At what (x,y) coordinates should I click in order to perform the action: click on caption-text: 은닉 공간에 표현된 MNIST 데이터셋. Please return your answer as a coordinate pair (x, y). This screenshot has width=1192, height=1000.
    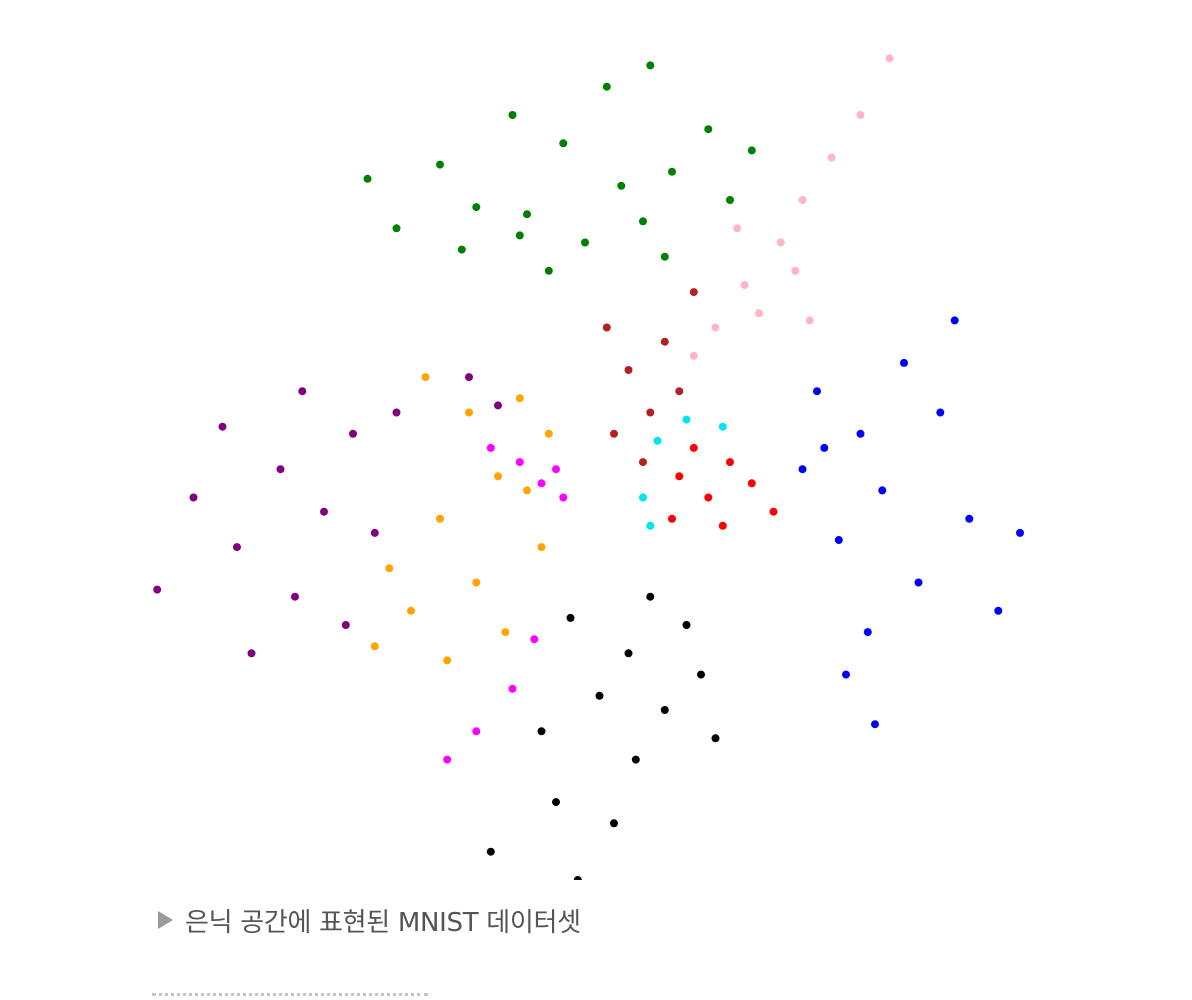
    Looking at the image, I should click on (383, 922).